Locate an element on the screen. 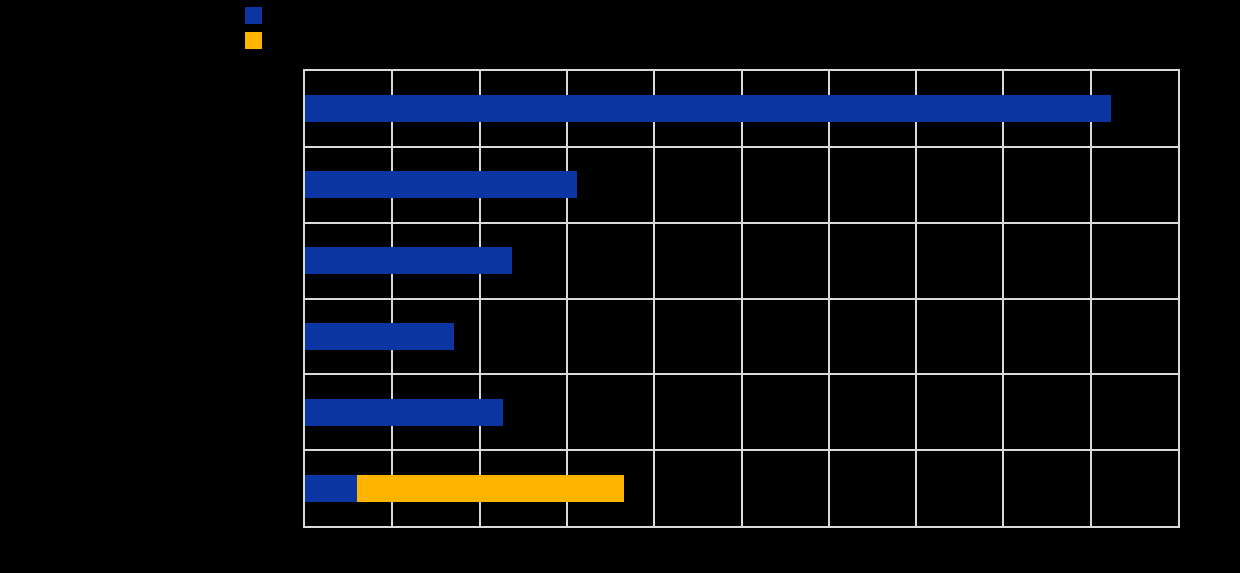  bar-segment-series-yellow is located at coordinates (490, 488).